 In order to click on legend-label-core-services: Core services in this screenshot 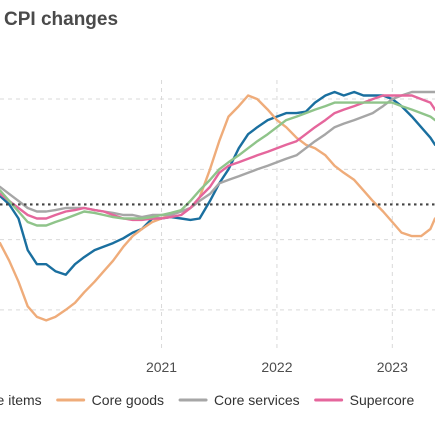, I will do `click(257, 400)`.